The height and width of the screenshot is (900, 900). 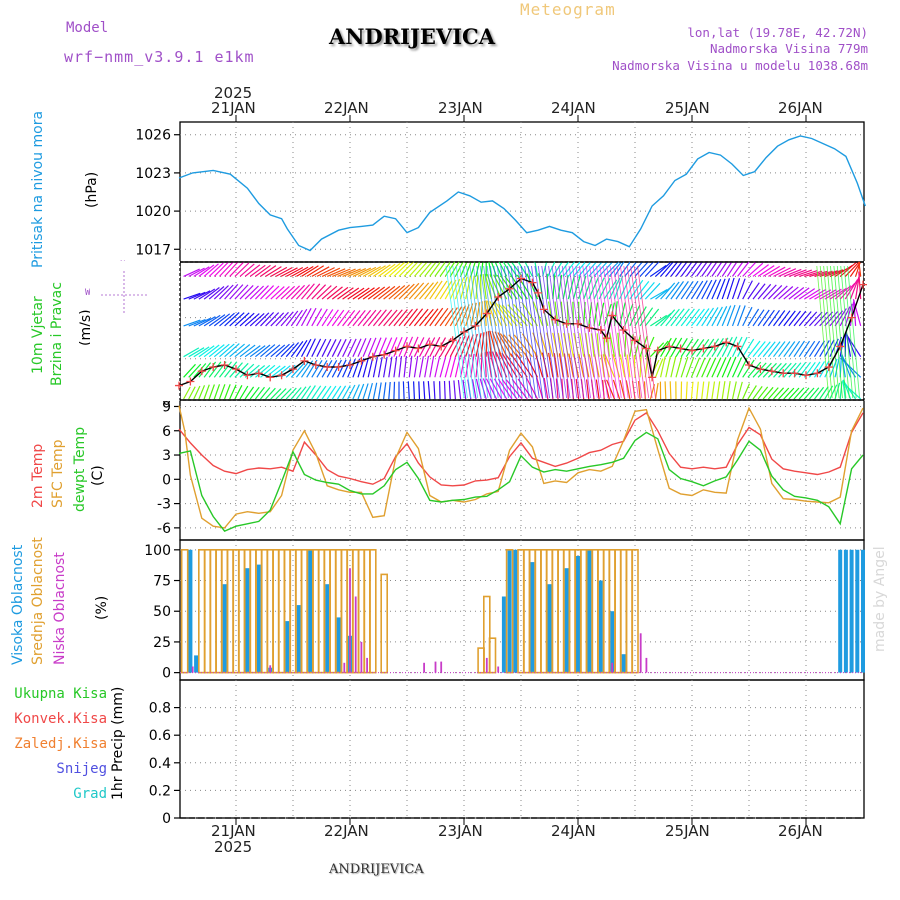 I want to click on day-label-top-1: 22JAN, so click(x=346, y=108).